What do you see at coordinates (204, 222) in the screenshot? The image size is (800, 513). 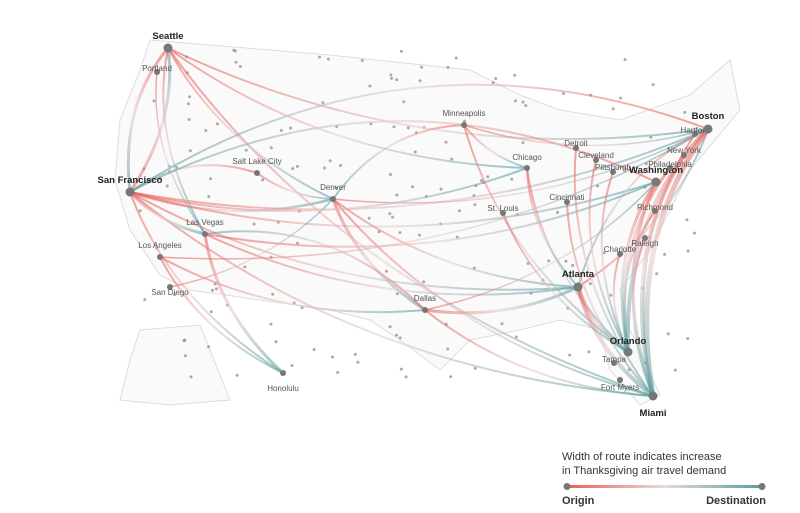 I see `city-label: Las Vegas` at bounding box center [204, 222].